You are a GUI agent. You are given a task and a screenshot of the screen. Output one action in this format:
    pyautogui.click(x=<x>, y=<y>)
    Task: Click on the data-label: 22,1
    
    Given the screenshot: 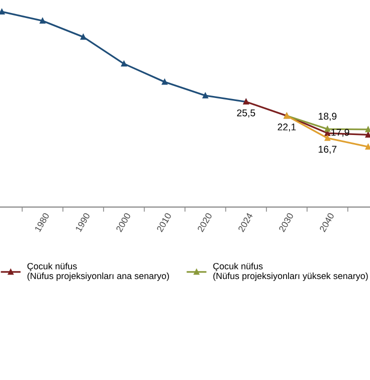 What is the action you would take?
    pyautogui.click(x=287, y=128)
    